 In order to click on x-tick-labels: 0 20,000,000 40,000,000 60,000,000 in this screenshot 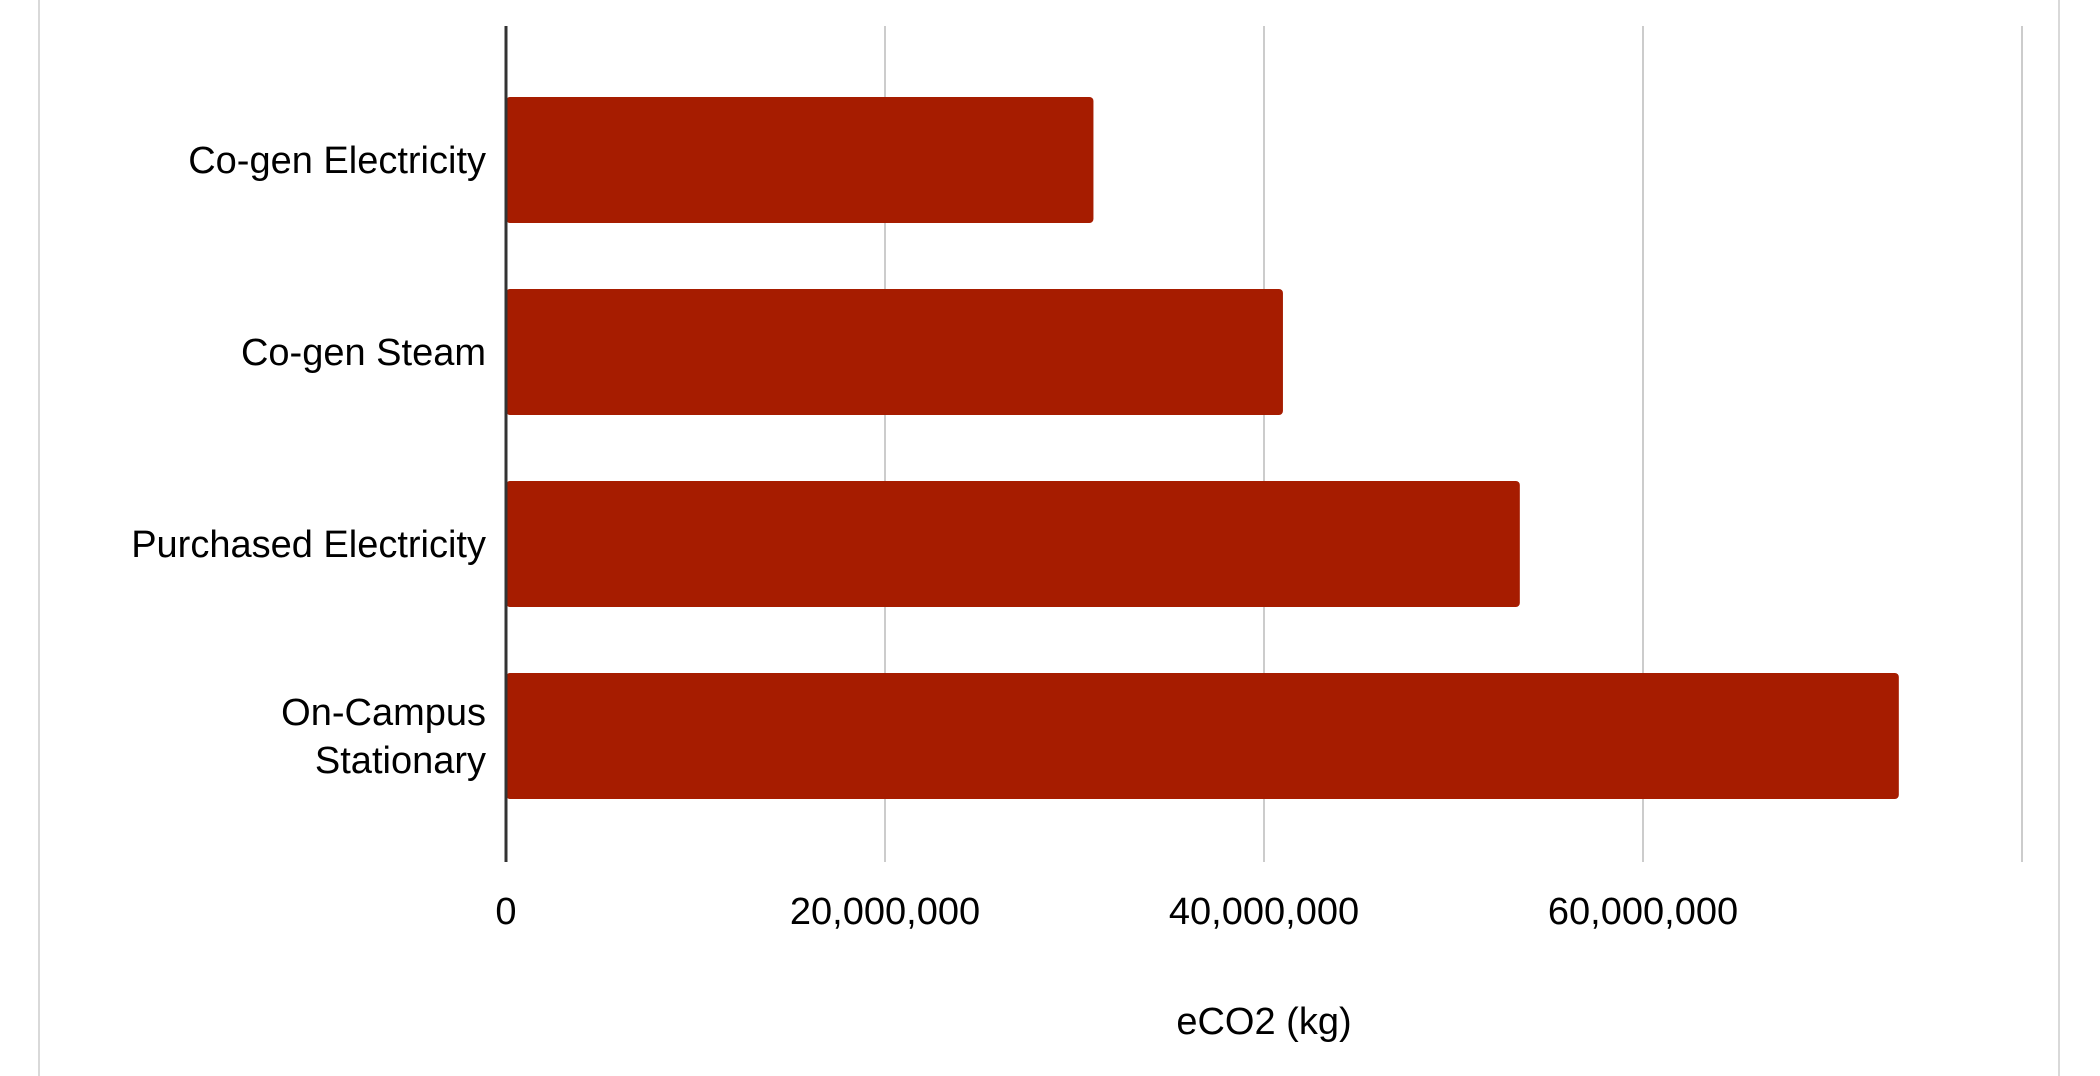, I will do `click(1116, 912)`.